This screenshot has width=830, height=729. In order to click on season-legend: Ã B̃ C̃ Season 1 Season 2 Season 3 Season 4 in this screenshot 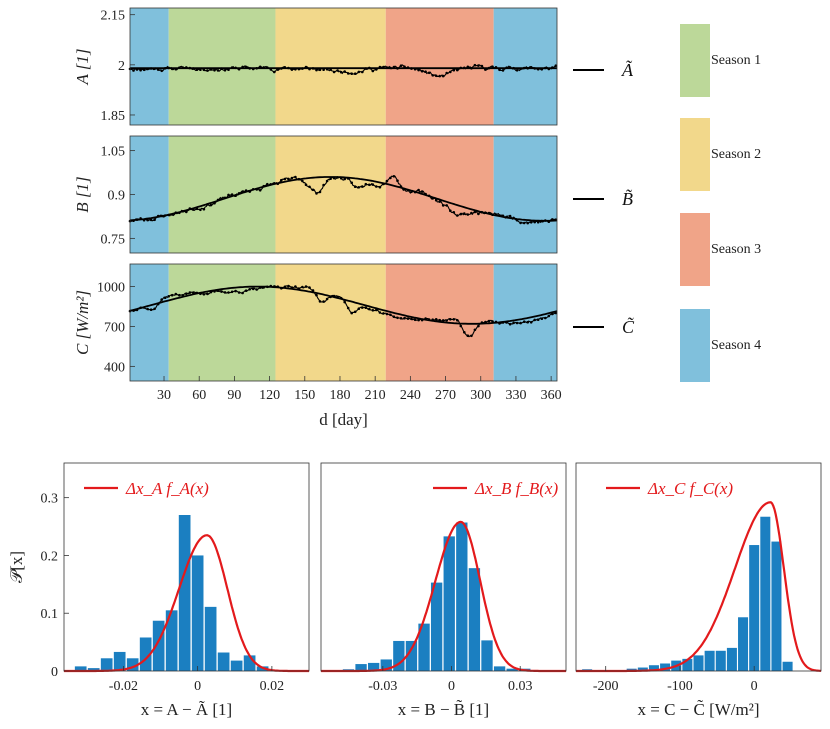, I will do `click(667, 203)`.